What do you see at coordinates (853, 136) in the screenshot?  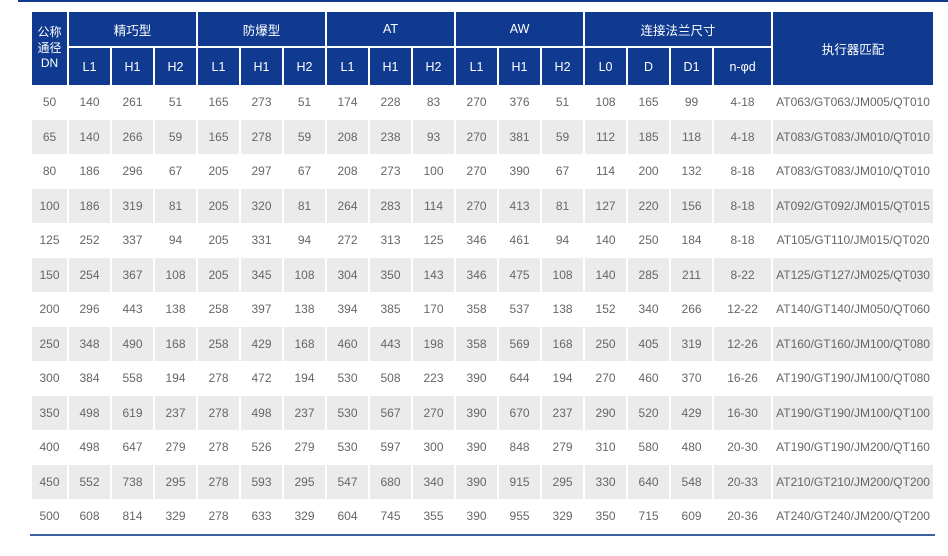 I see `actuator-cell: AT083/GT083/JM010/QT010` at bounding box center [853, 136].